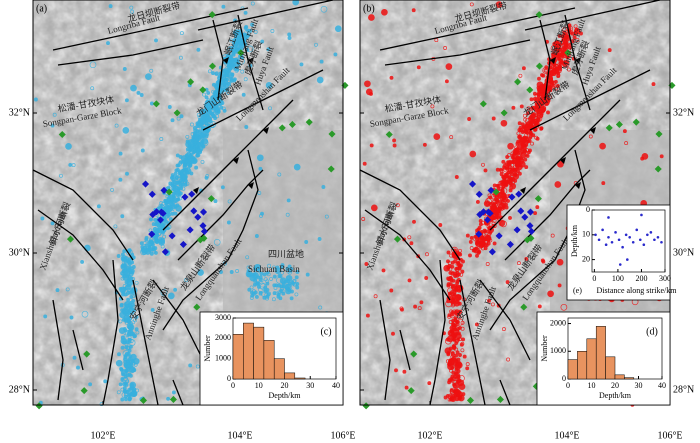 The width and height of the screenshot is (700, 443). What do you see at coordinates (564, 378) in the screenshot?
I see `y-tick-label: 0` at bounding box center [564, 378].